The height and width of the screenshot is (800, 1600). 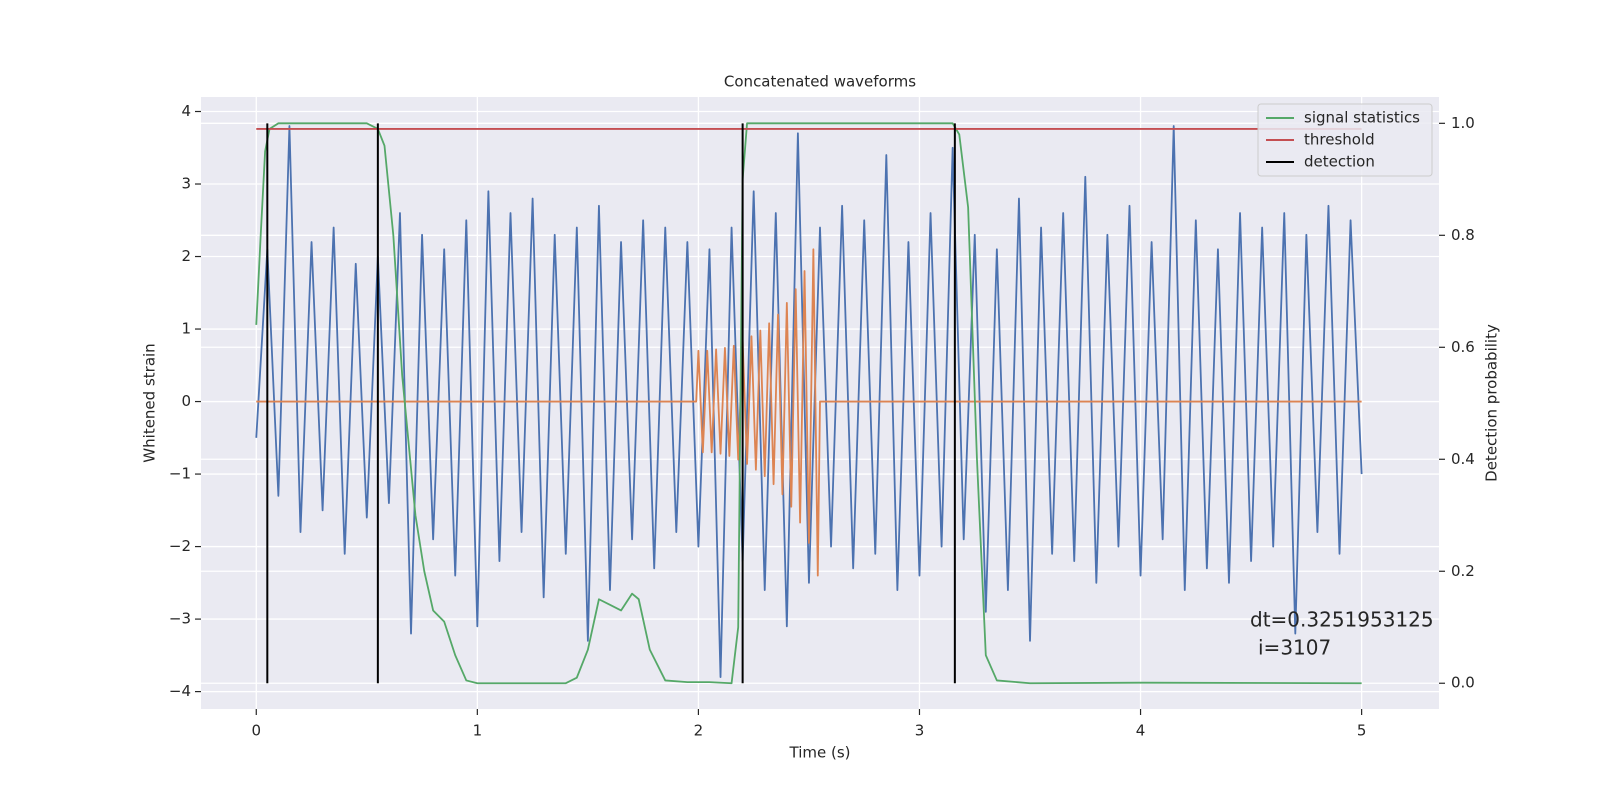 What do you see at coordinates (186, 111) in the screenshot?
I see `y-tick-label: 4` at bounding box center [186, 111].